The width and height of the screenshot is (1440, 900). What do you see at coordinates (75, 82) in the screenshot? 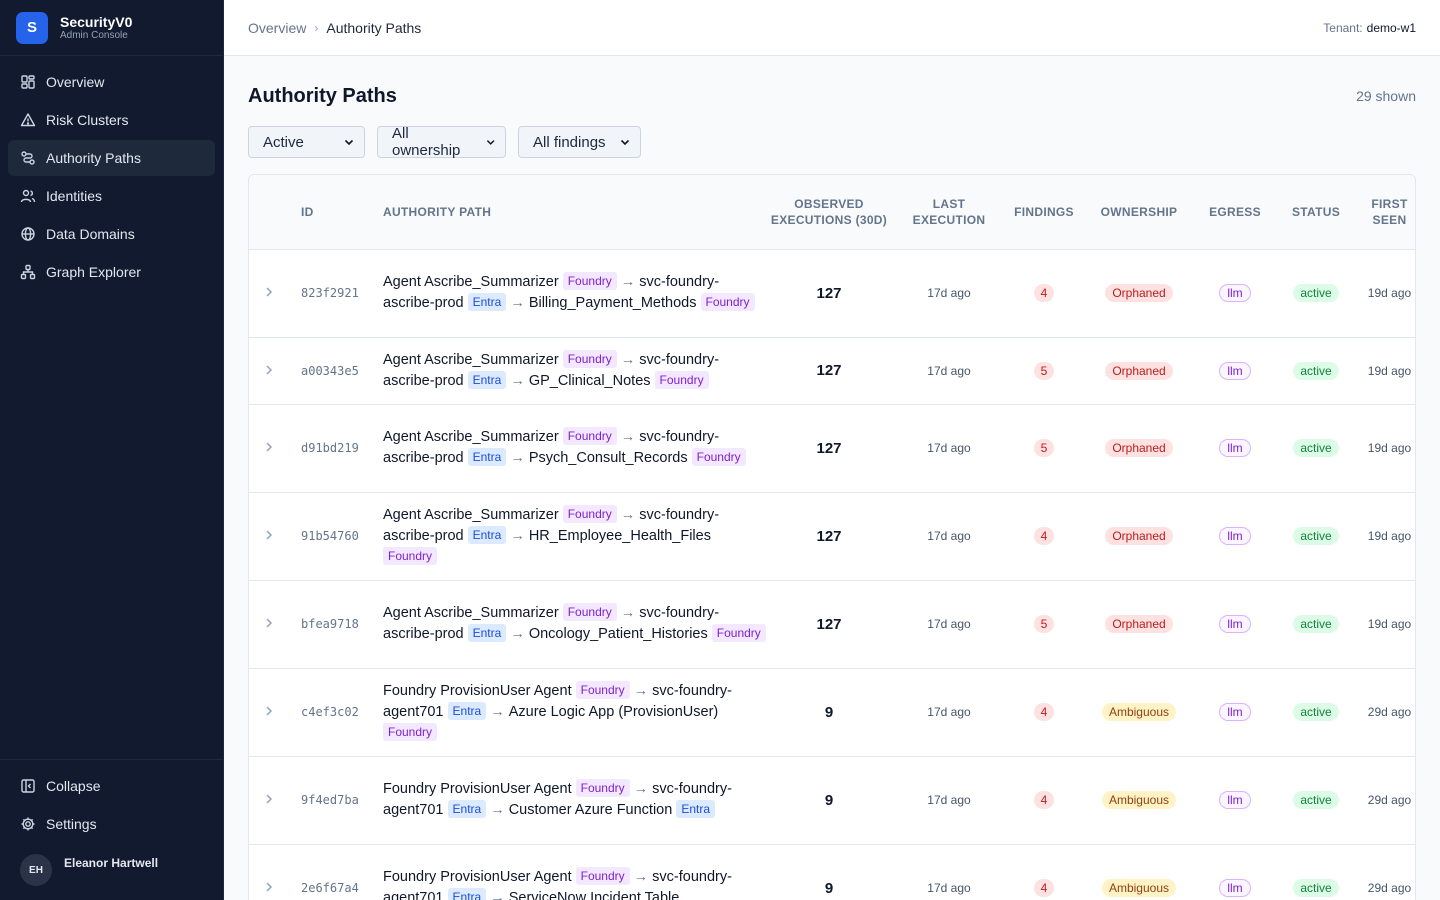
I see `sidebar-item-label: Overview` at bounding box center [75, 82].